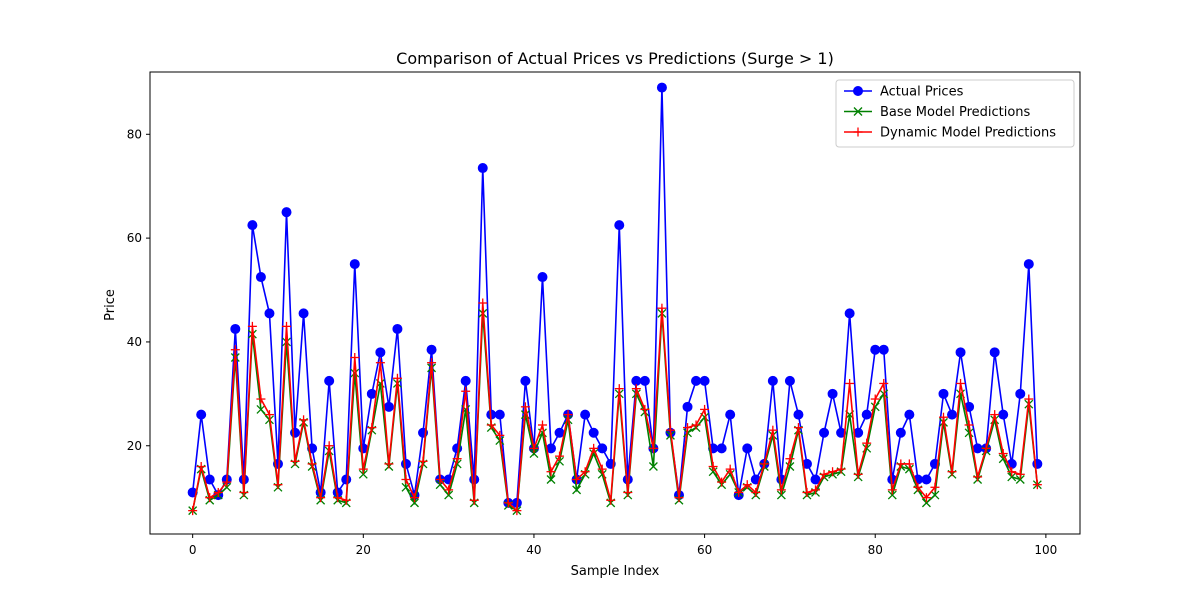 This screenshot has height=600, width=1200. I want to click on legend-box, so click(955, 113).